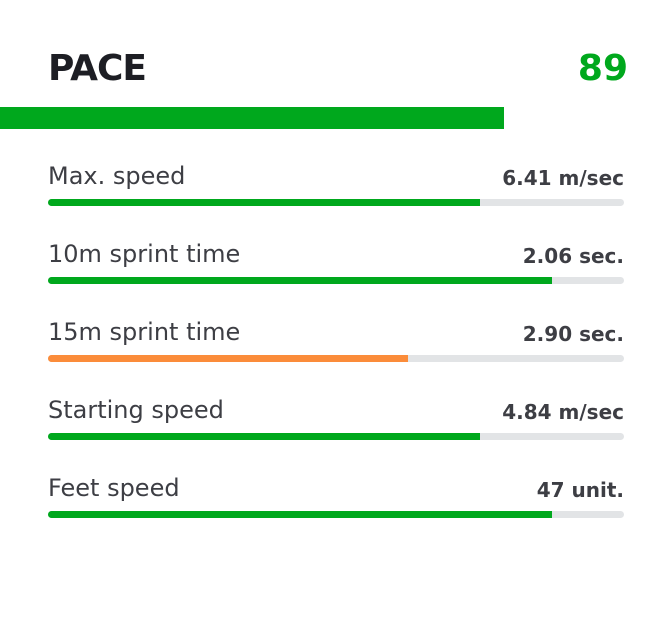 Image resolution: width=672 pixels, height=644 pixels. Describe the element at coordinates (563, 178) in the screenshot. I see `metric-value: 6.41 m/sec` at that location.